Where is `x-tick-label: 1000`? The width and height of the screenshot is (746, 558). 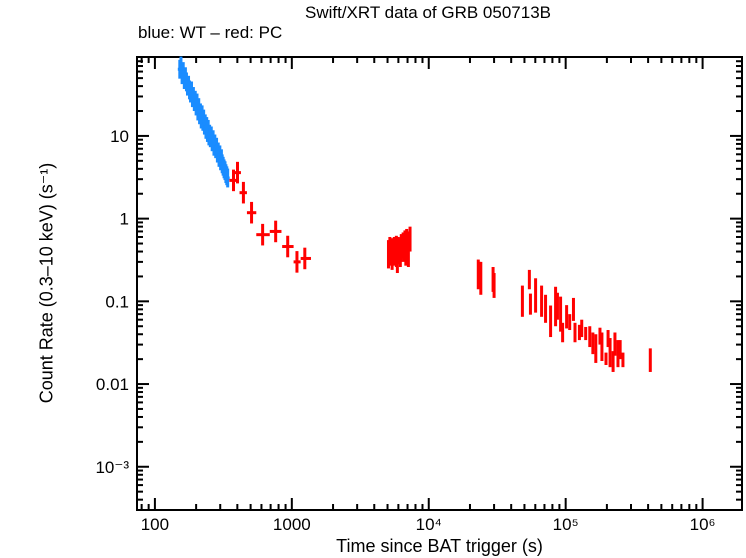 x-tick-label: 1000 is located at coordinates (292, 524).